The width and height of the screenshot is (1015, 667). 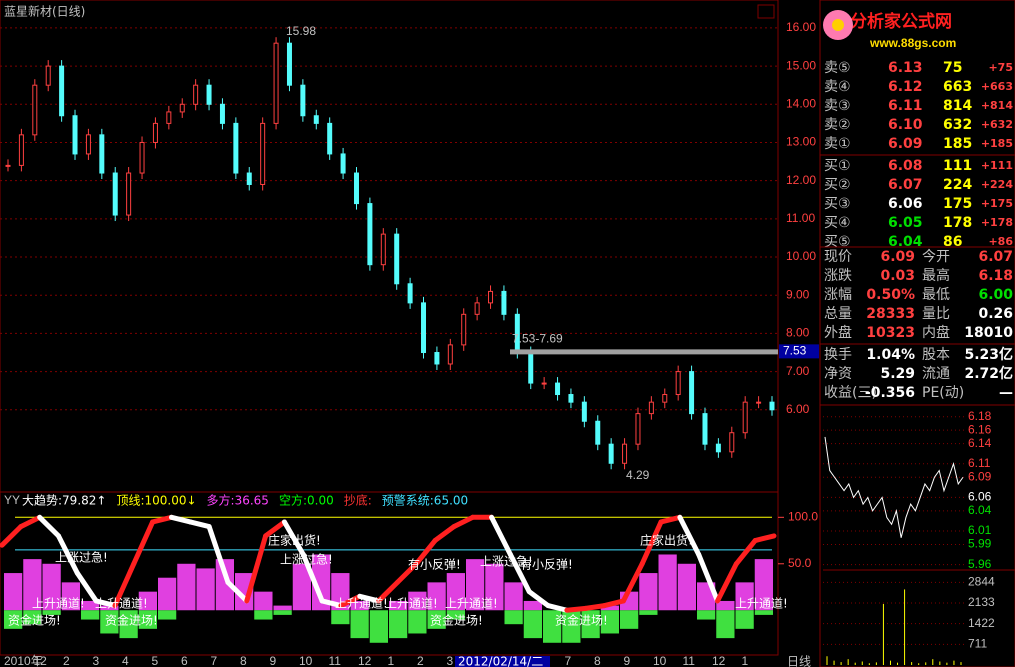 I want to click on order-cell: +663, so click(x=997, y=86).